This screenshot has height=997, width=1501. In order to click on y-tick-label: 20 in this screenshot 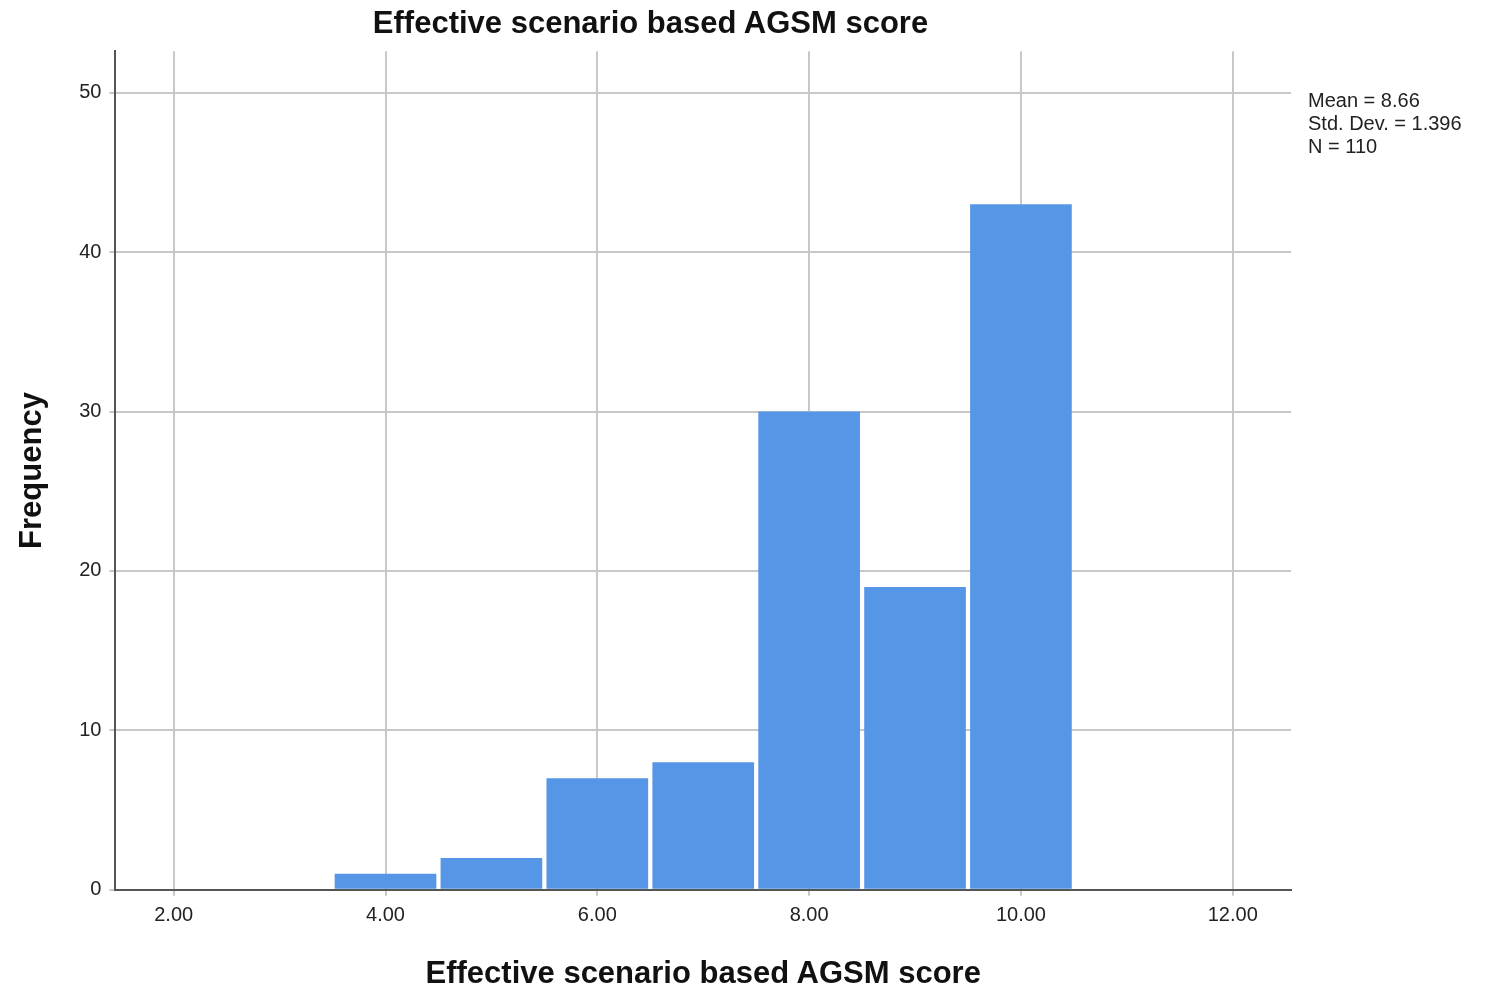, I will do `click(90, 569)`.